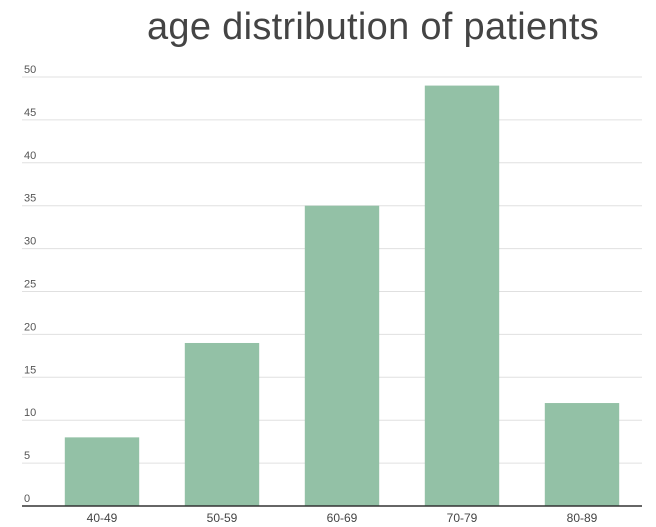  Describe the element at coordinates (102, 518) in the screenshot. I see `x-tick-label: 40-49` at that location.